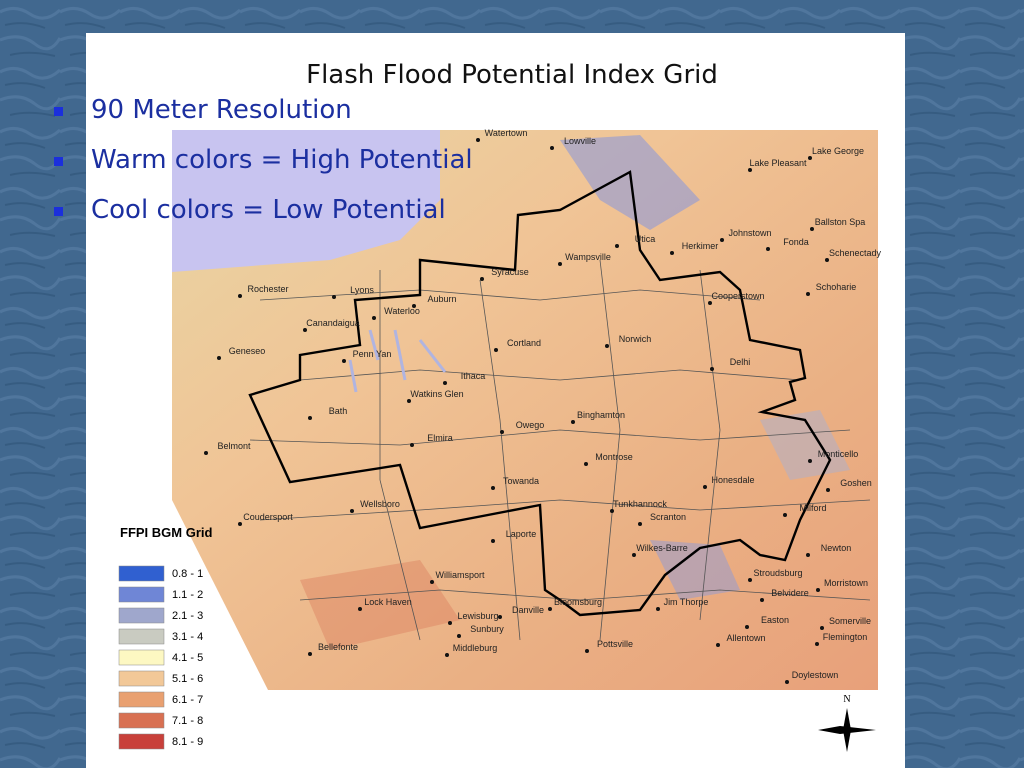  Describe the element at coordinates (528, 610) in the screenshot. I see `place-label: Danville` at that location.